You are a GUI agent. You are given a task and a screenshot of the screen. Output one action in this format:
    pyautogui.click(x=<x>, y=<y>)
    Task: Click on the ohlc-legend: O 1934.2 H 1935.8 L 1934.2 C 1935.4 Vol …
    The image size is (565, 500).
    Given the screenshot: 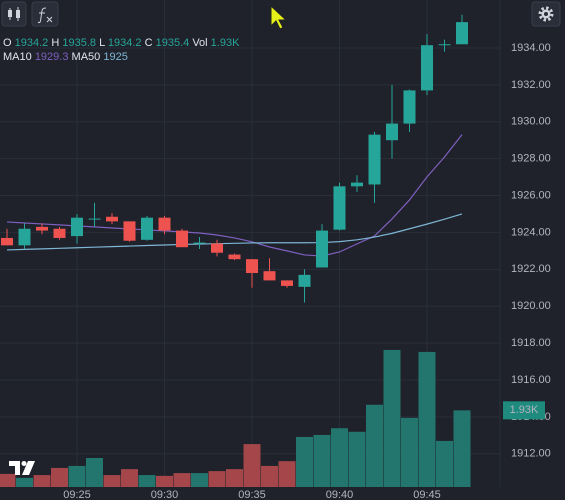 What is the action you would take?
    pyautogui.click(x=121, y=43)
    